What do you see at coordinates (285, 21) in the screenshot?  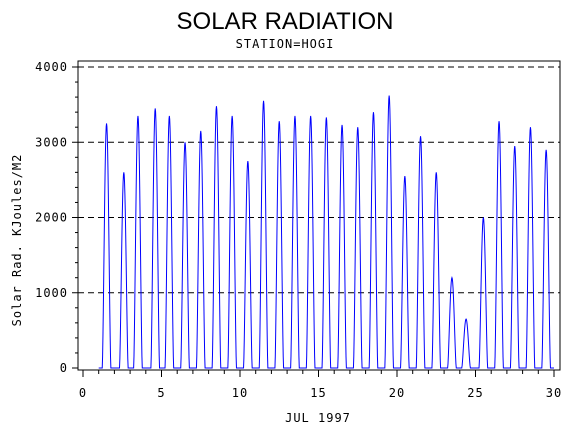 I see `chart-title: SOLAR RADIATION` at bounding box center [285, 21].